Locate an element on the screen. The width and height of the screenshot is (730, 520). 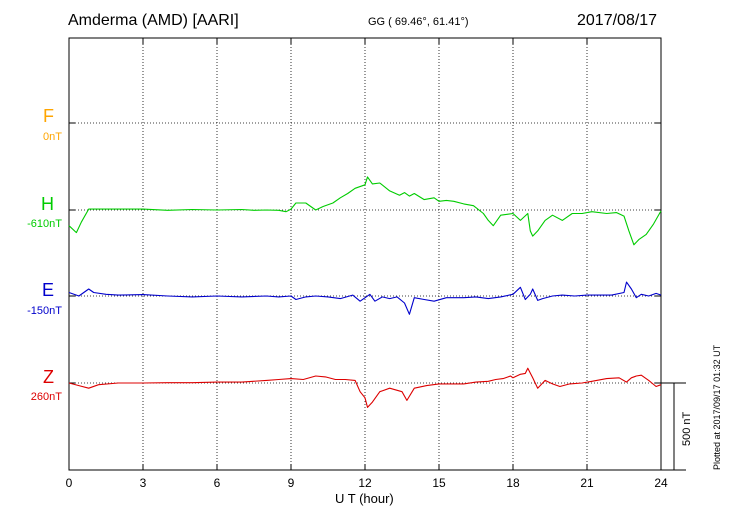
scale-bar is located at coordinates (673, 426).